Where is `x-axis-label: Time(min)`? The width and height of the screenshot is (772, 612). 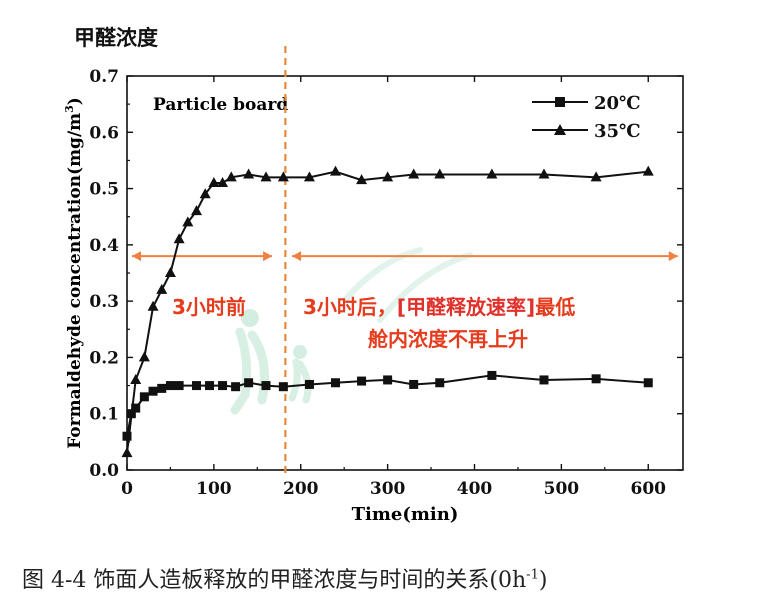 x-axis-label: Time(min) is located at coordinates (405, 514).